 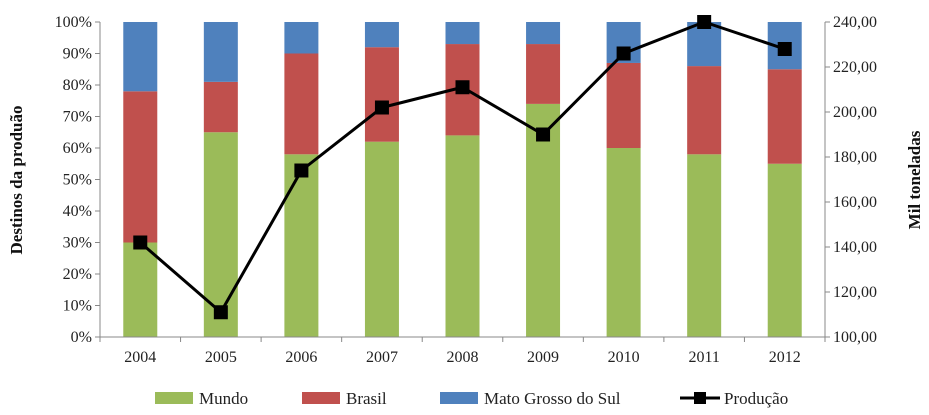 What do you see at coordinates (140, 242) in the screenshot?
I see `production-marker-2004` at bounding box center [140, 242].